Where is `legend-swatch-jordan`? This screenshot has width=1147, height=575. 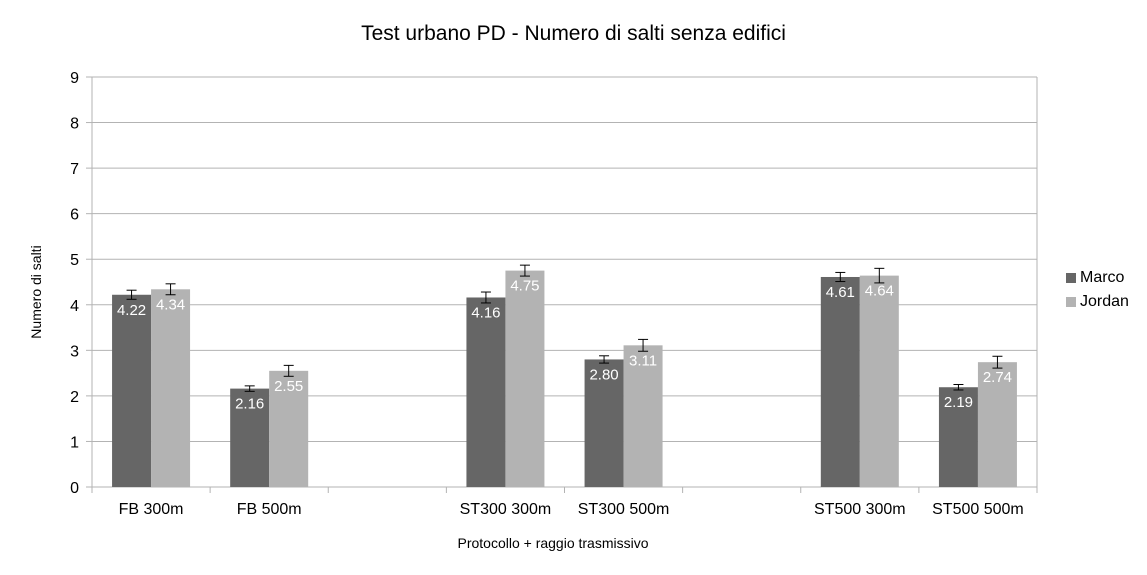 legend-swatch-jordan is located at coordinates (1071, 302).